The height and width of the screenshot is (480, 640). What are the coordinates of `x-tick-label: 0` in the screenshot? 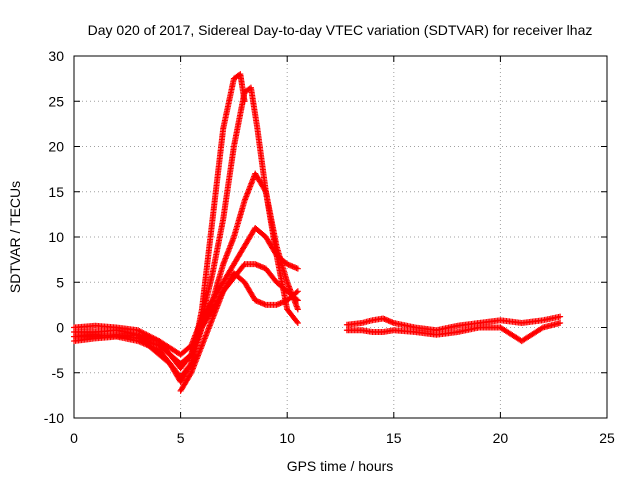 It's located at (74, 438).